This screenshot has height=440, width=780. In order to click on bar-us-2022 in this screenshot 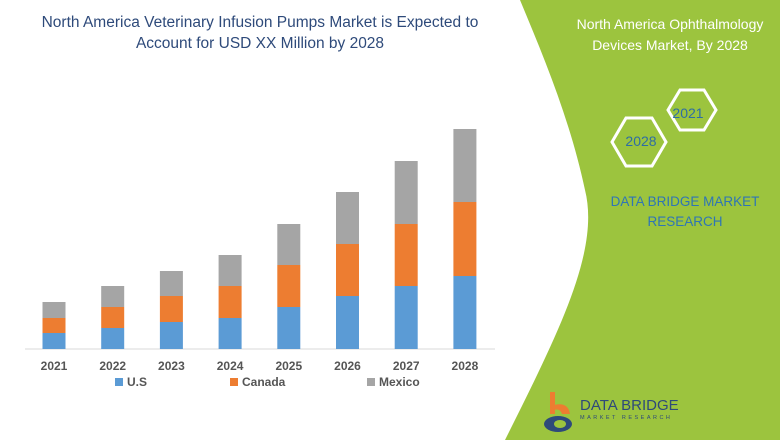, I will do `click(113, 338)`.